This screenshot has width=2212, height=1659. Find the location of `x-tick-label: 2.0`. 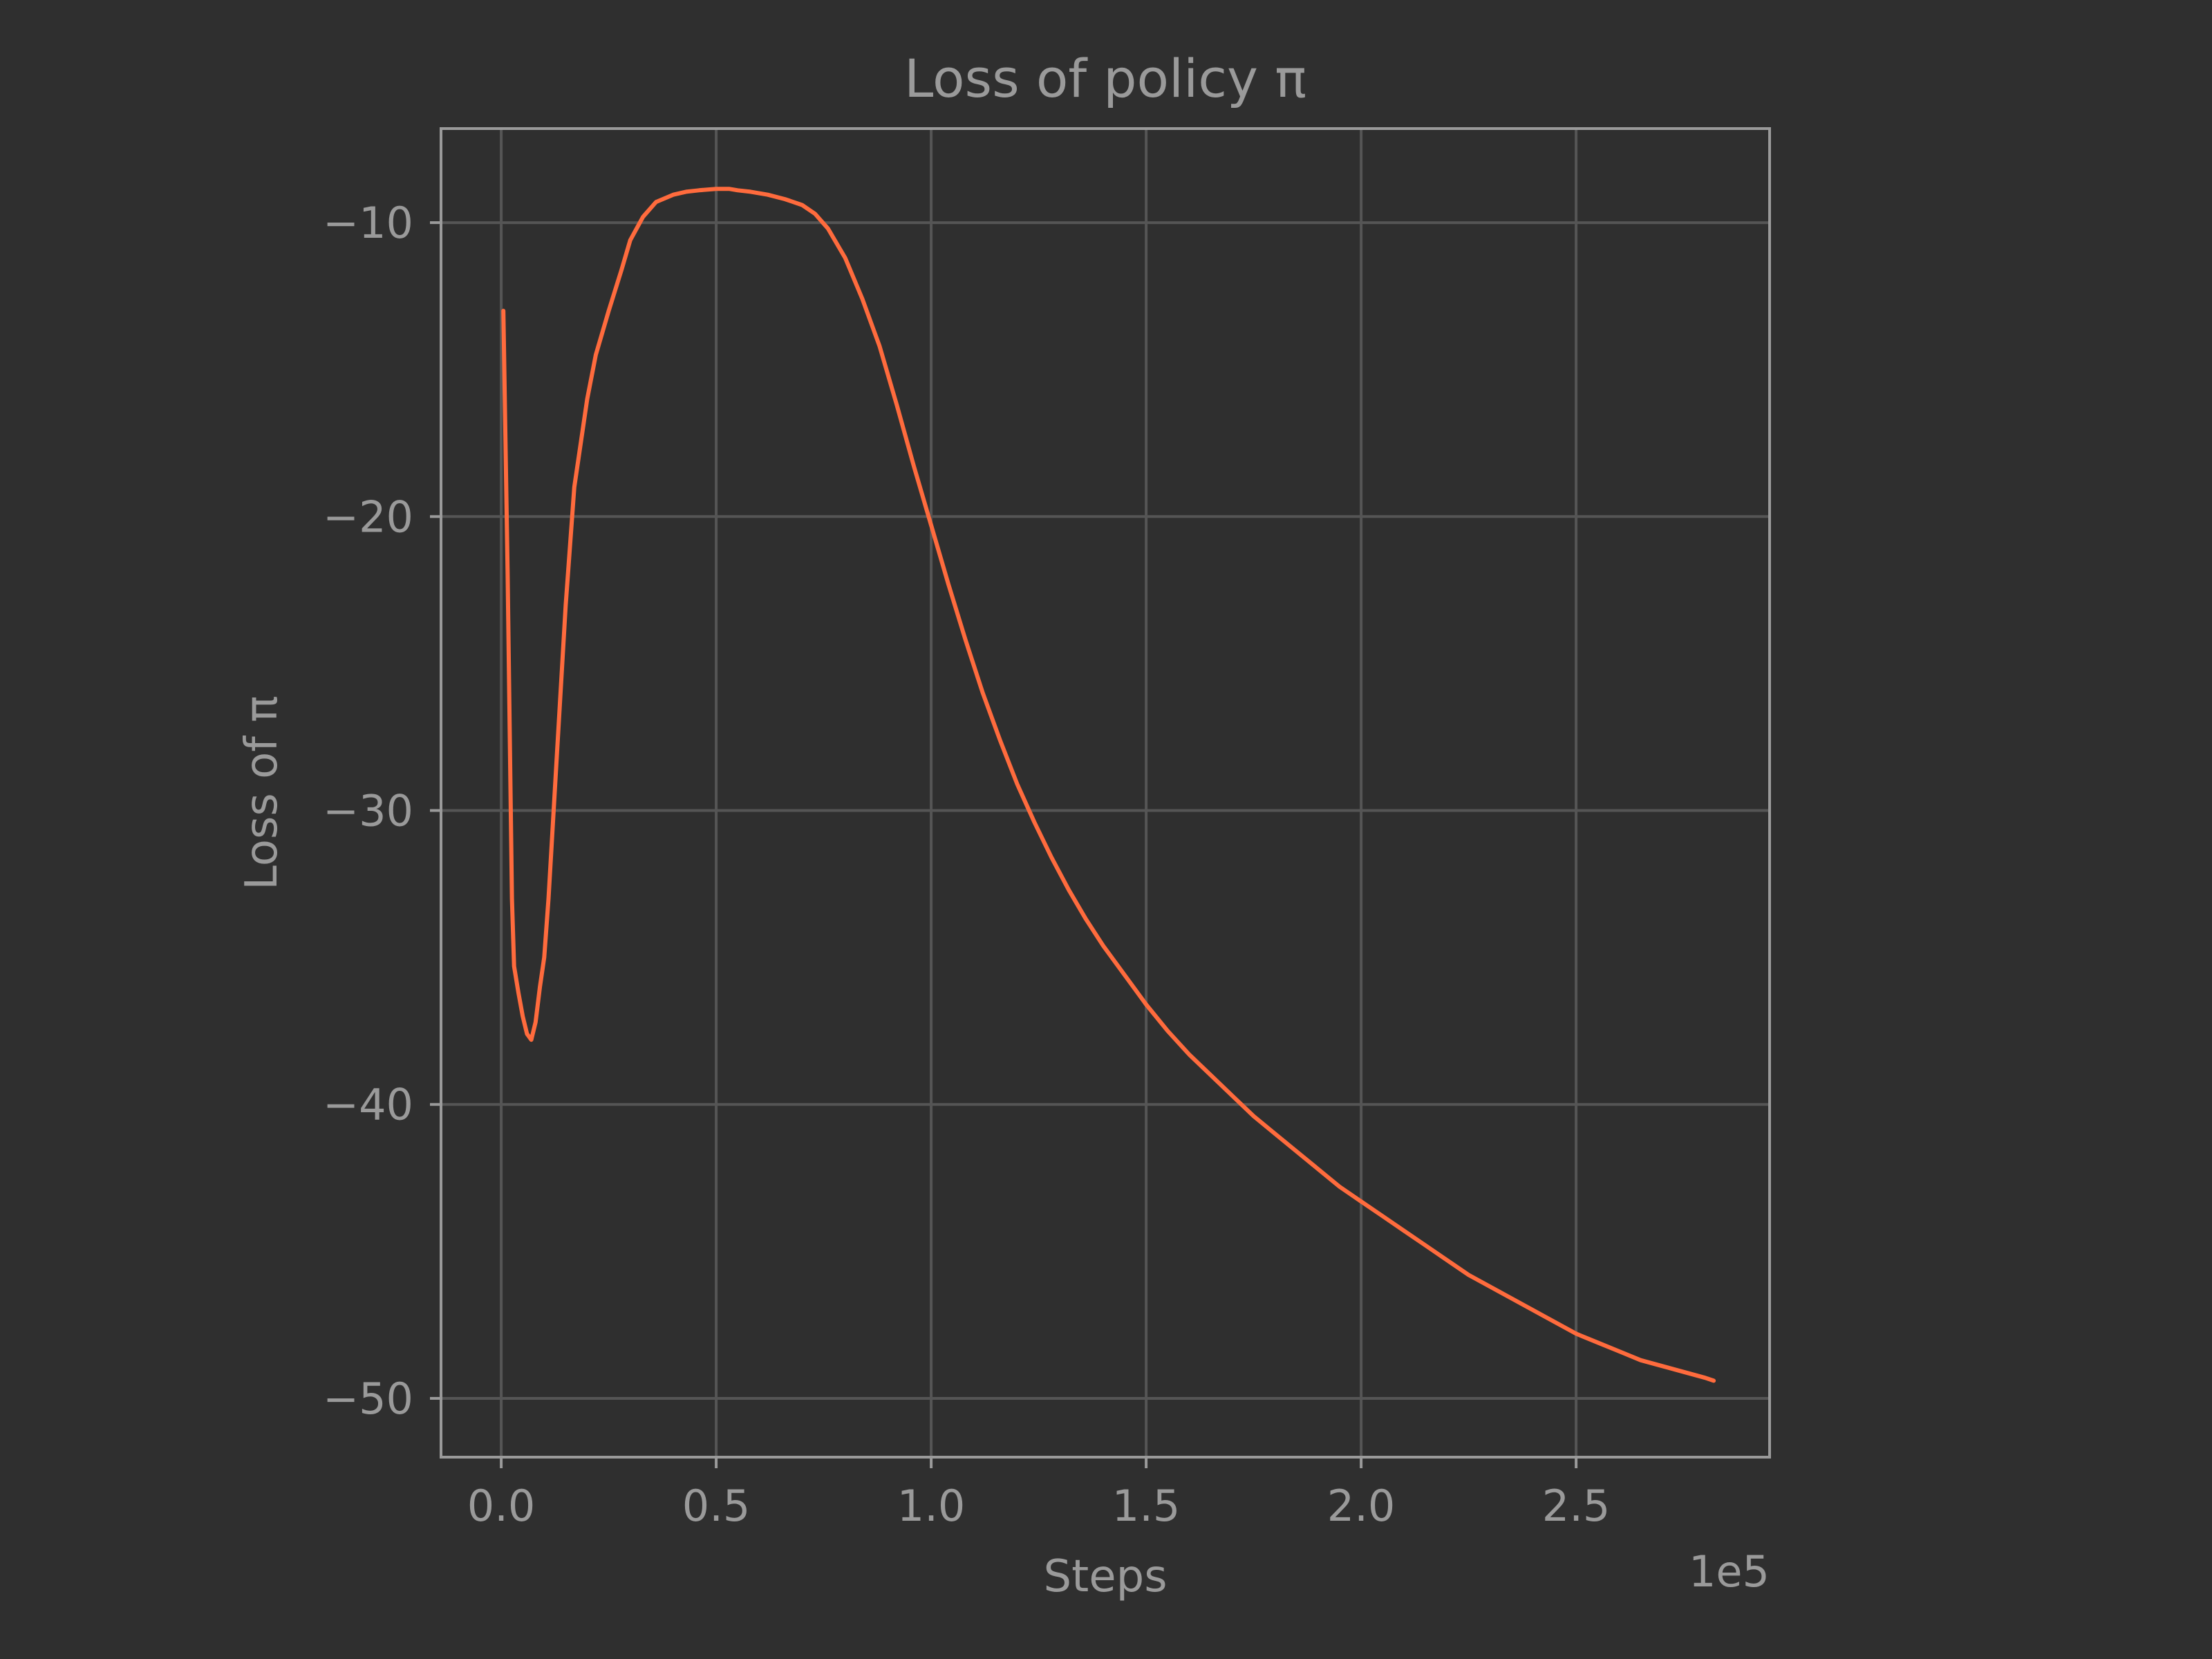

x-tick-label: 2.0 is located at coordinates (1361, 1506).